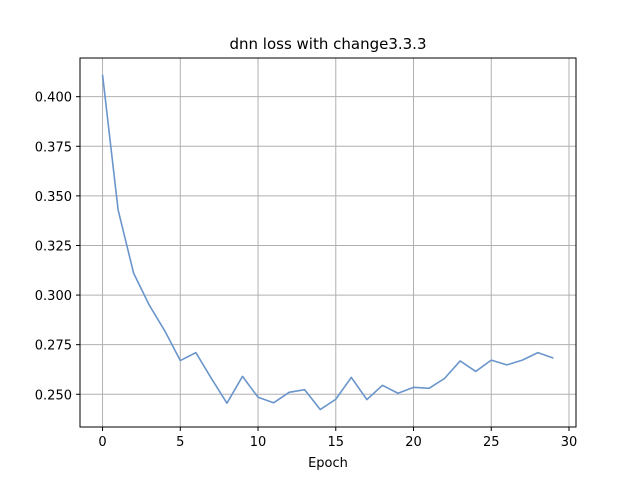 The height and width of the screenshot is (480, 640). What do you see at coordinates (258, 442) in the screenshot?
I see `x-tick-label: 10` at bounding box center [258, 442].